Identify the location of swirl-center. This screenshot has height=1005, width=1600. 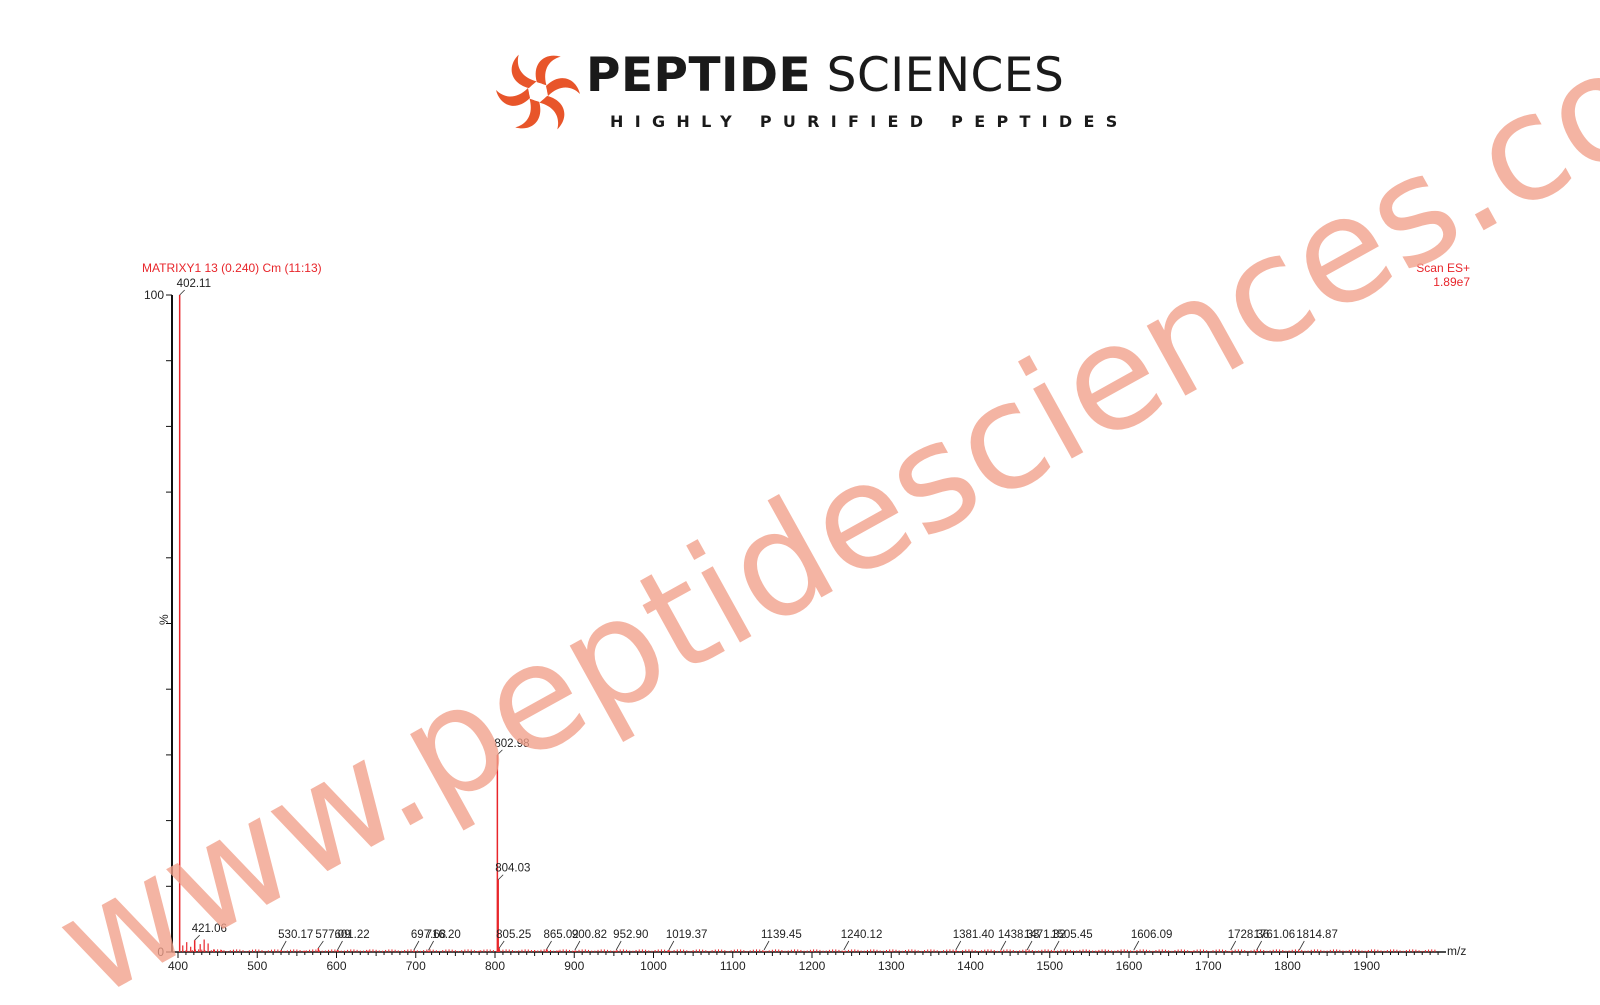
(538, 92).